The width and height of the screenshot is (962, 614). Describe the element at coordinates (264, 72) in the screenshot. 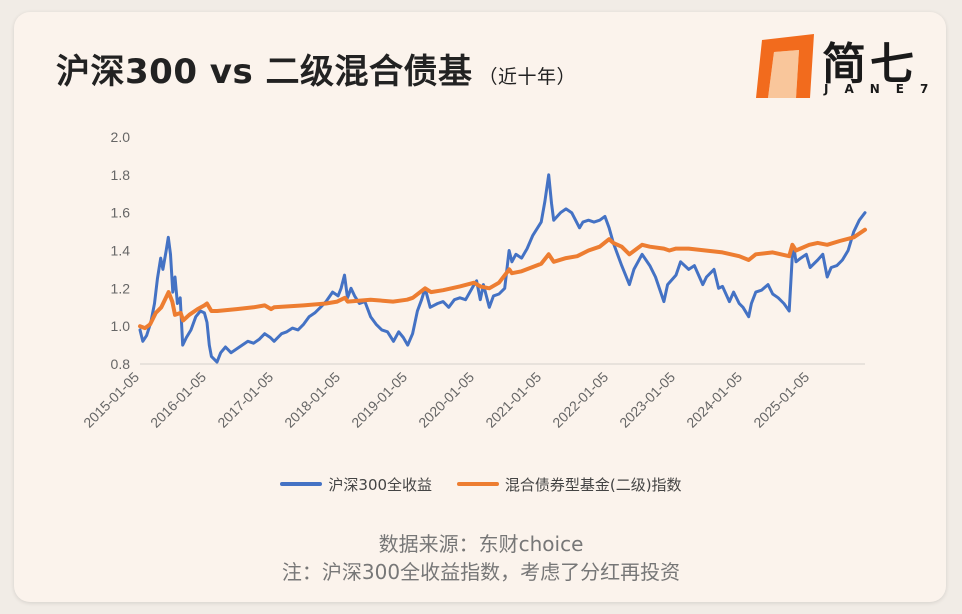

I see `chart-title-text: 沪深300 vs 二级混合债基` at that location.